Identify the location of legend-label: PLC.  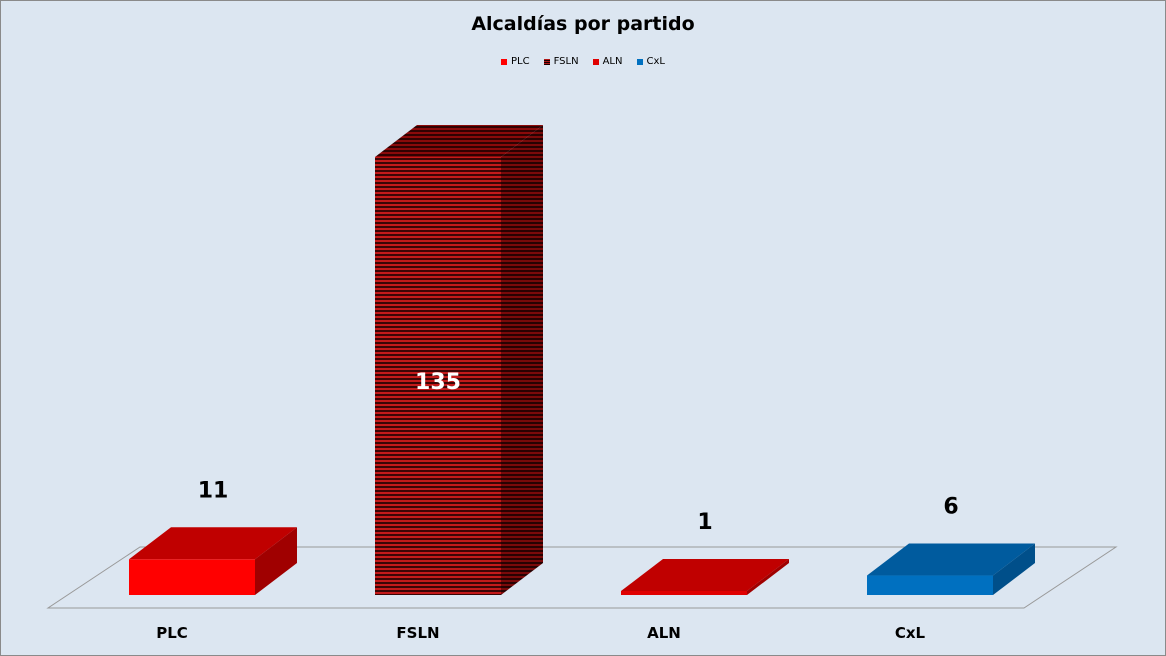
(520, 61).